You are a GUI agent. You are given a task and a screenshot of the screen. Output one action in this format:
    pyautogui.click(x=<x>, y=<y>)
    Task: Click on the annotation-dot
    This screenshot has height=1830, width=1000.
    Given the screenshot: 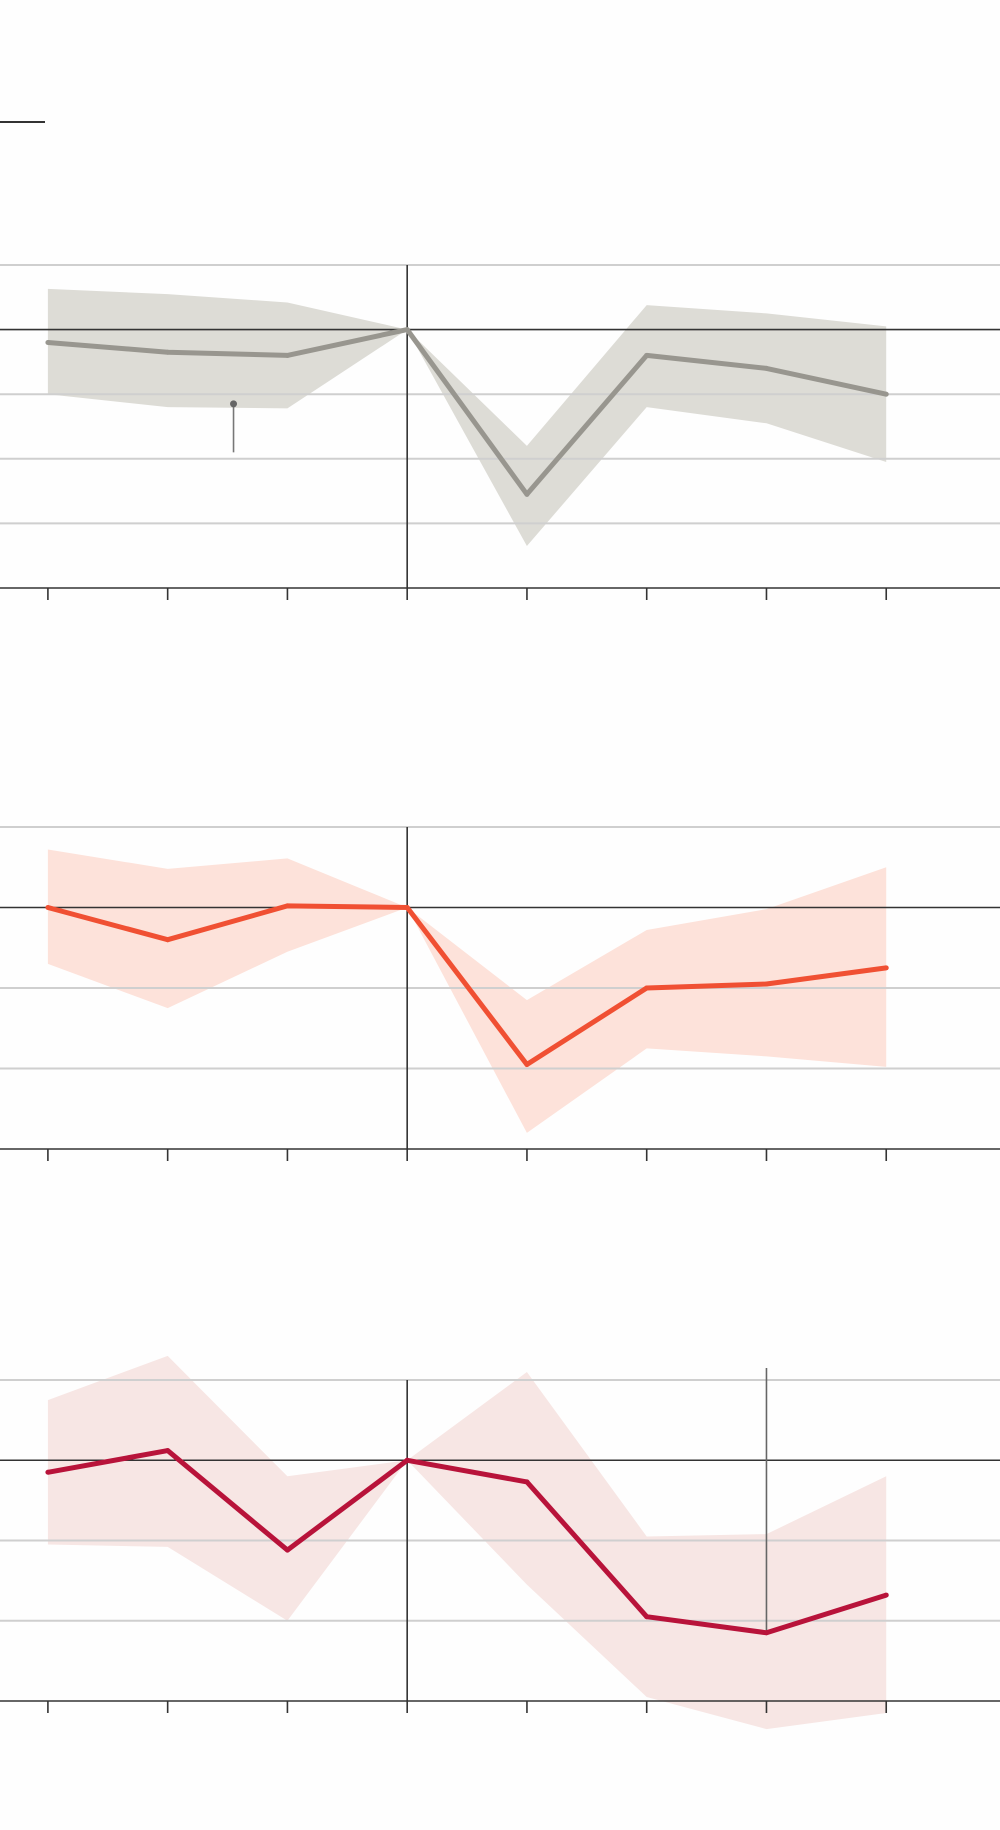 What is the action you would take?
    pyautogui.click(x=234, y=404)
    